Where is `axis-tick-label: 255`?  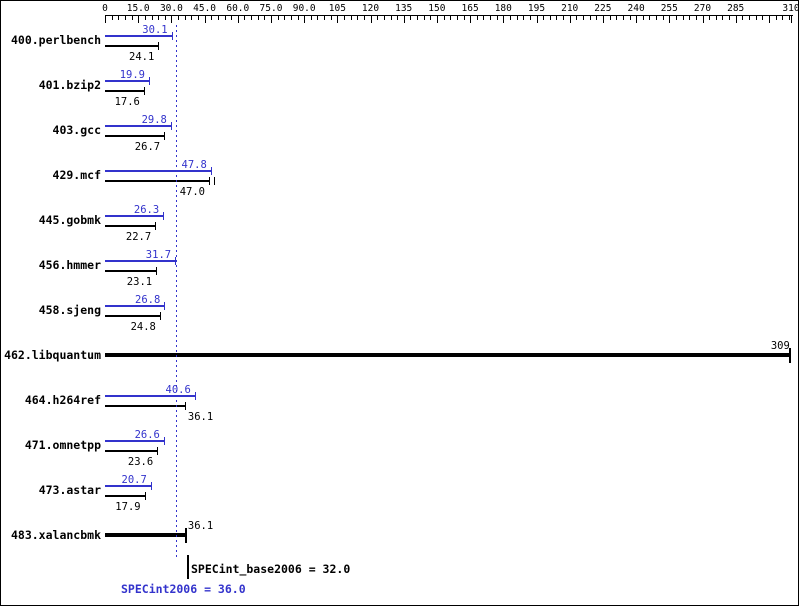 axis-tick-label: 255 is located at coordinates (669, 8).